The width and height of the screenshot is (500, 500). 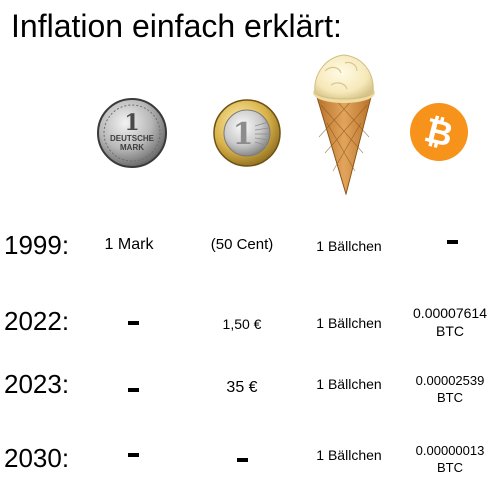 What do you see at coordinates (349, 246) in the screenshot?
I see `ice-amount-1999: 1 Bällchen` at bounding box center [349, 246].